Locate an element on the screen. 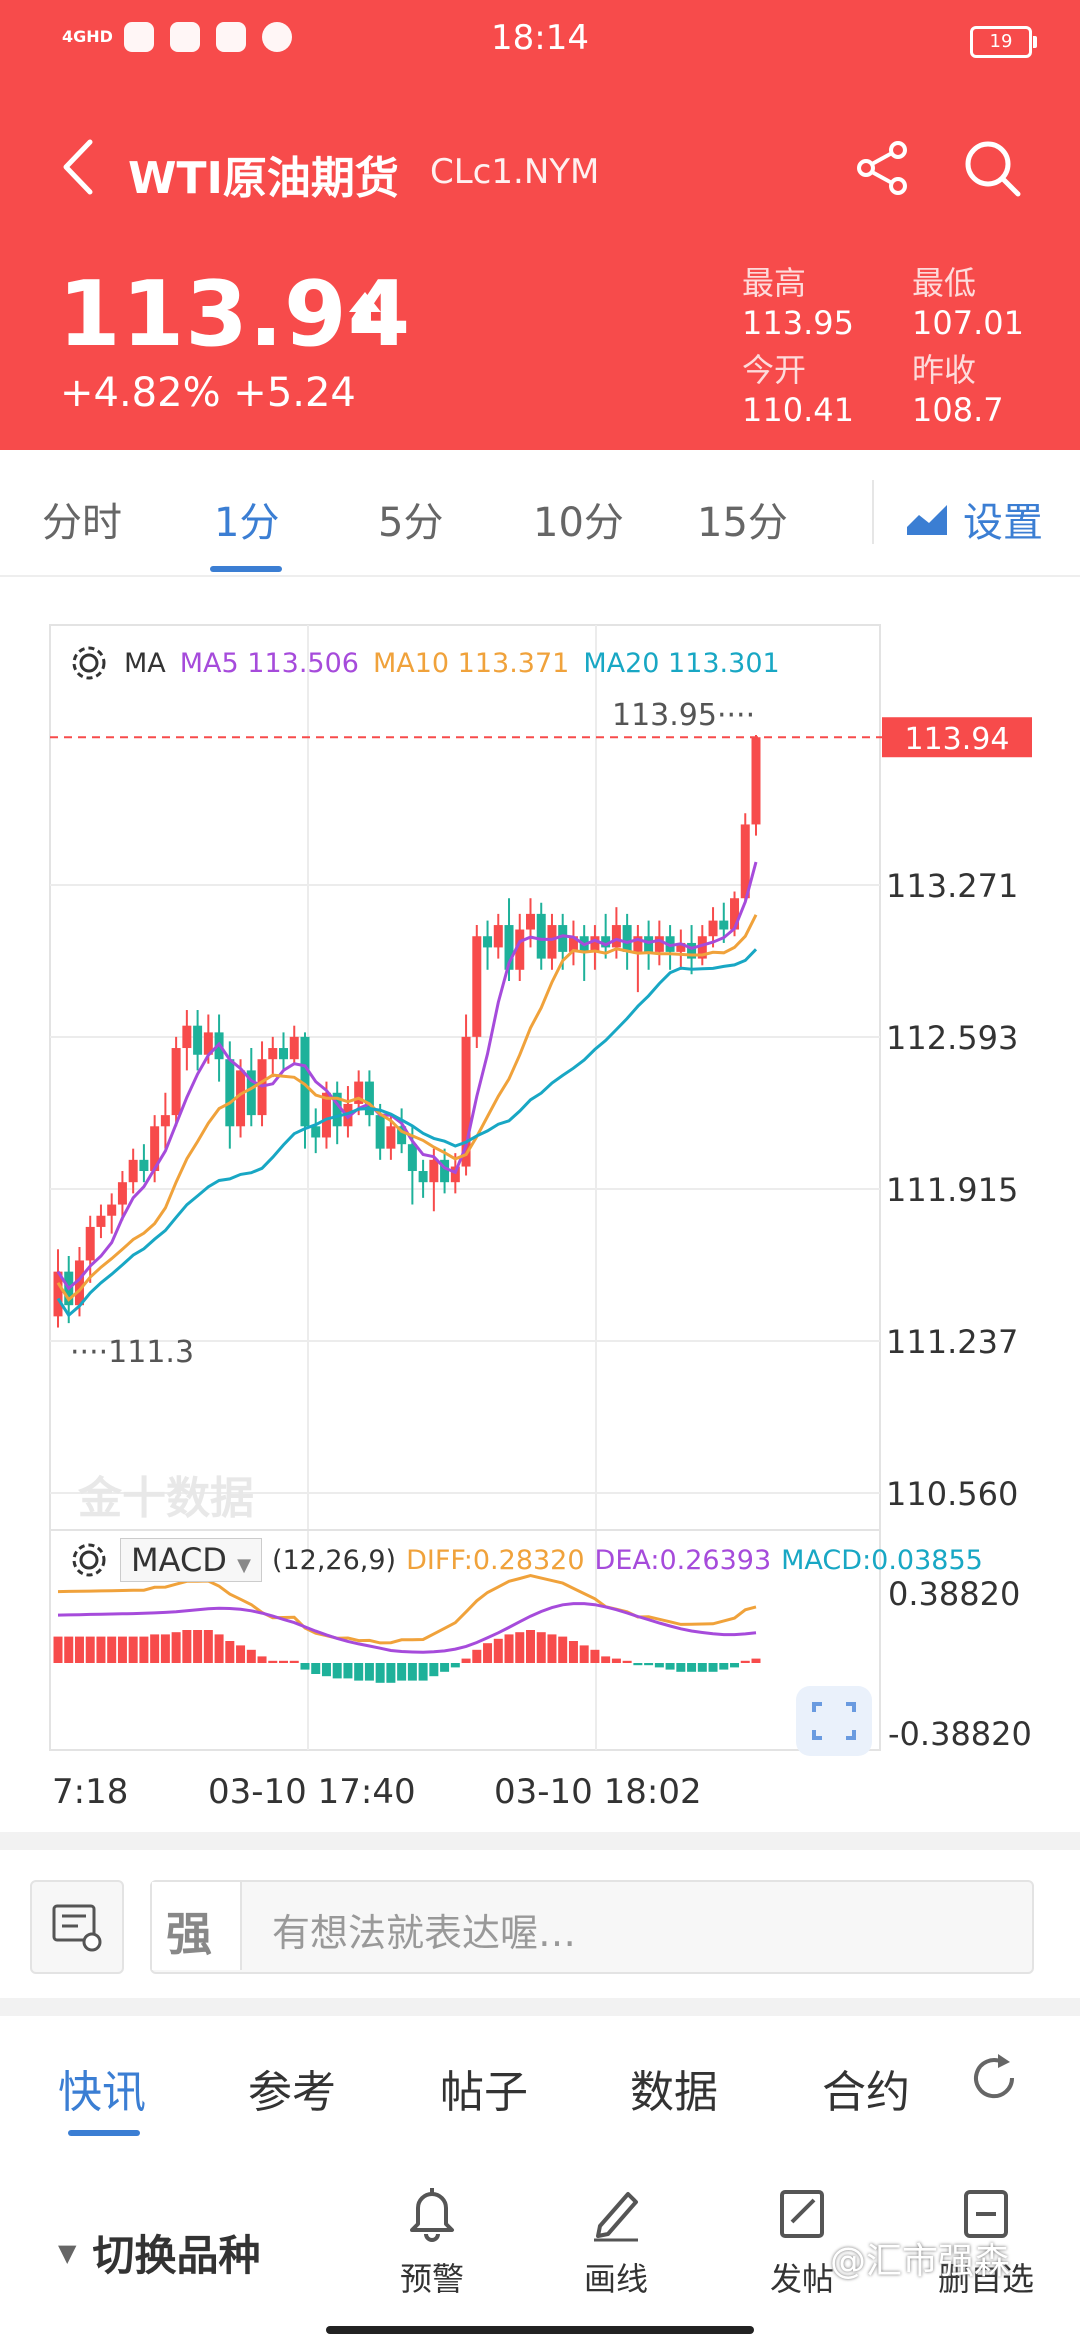  macd-tick-label: 0.38820 is located at coordinates (954, 1594).